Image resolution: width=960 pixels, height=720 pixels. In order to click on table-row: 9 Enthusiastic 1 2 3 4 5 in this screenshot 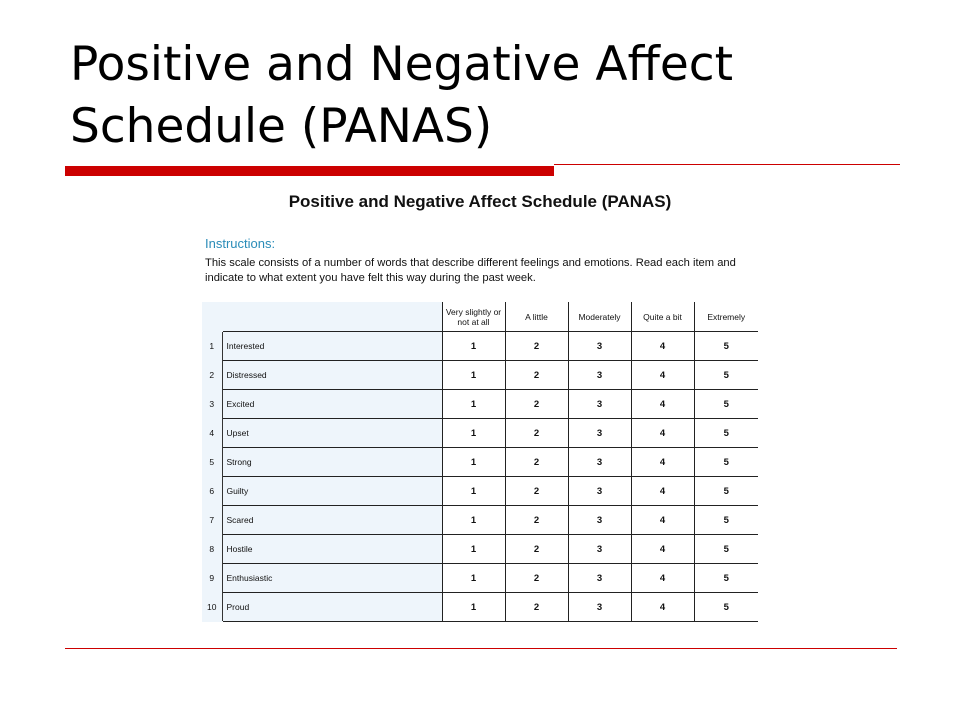, I will do `click(480, 578)`.